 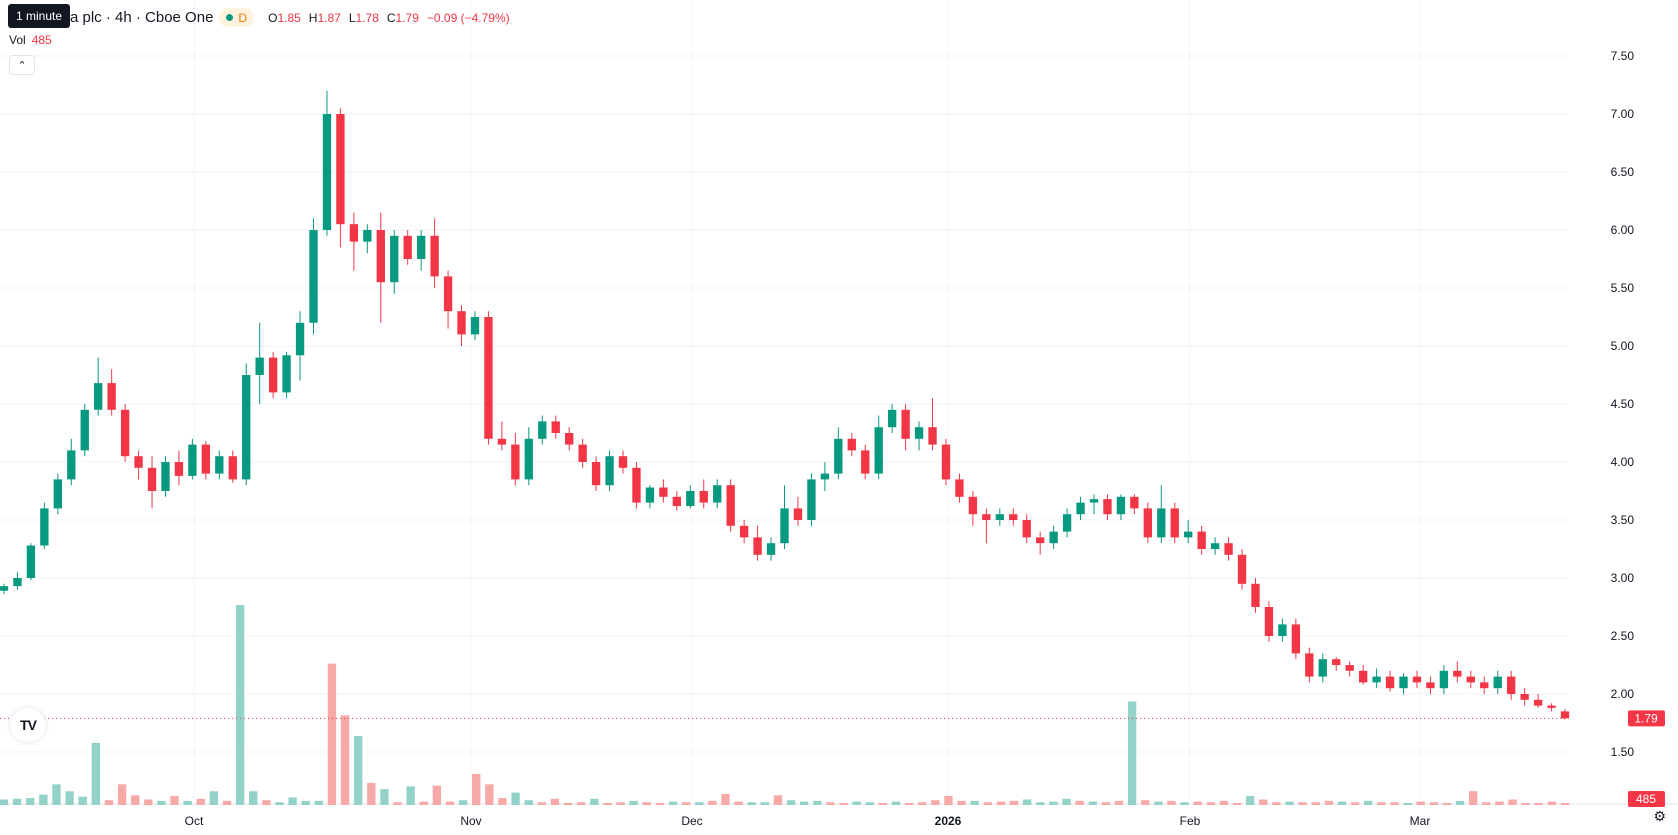 I want to click on low-label: L, so click(x=352, y=17).